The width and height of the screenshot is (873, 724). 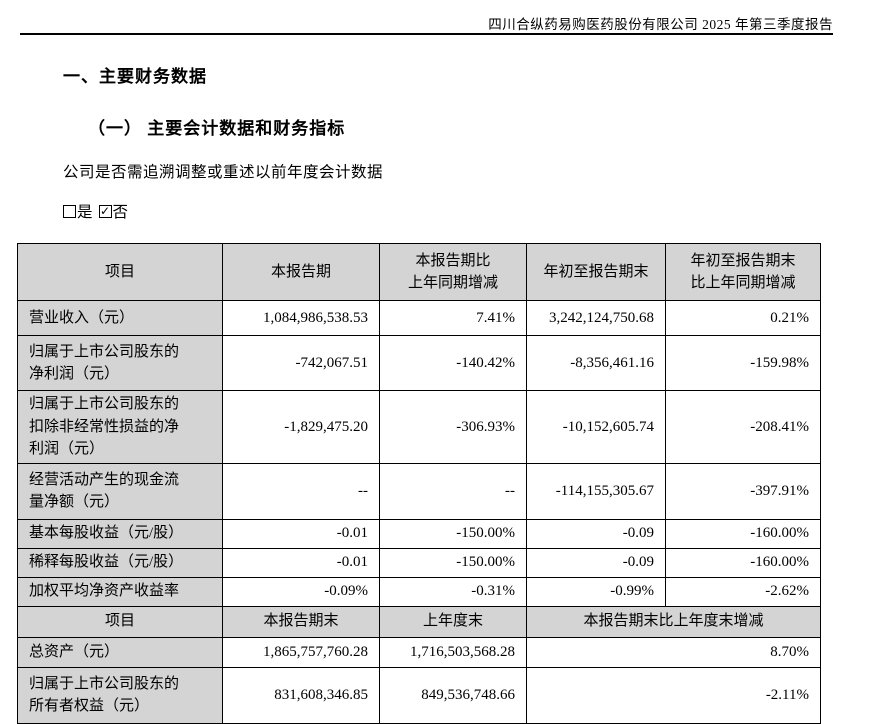 What do you see at coordinates (120, 427) in the screenshot?
I see `cell-label: 归属于上市公司股东的 扣除非经常性损益的净 利润（元）` at bounding box center [120, 427].